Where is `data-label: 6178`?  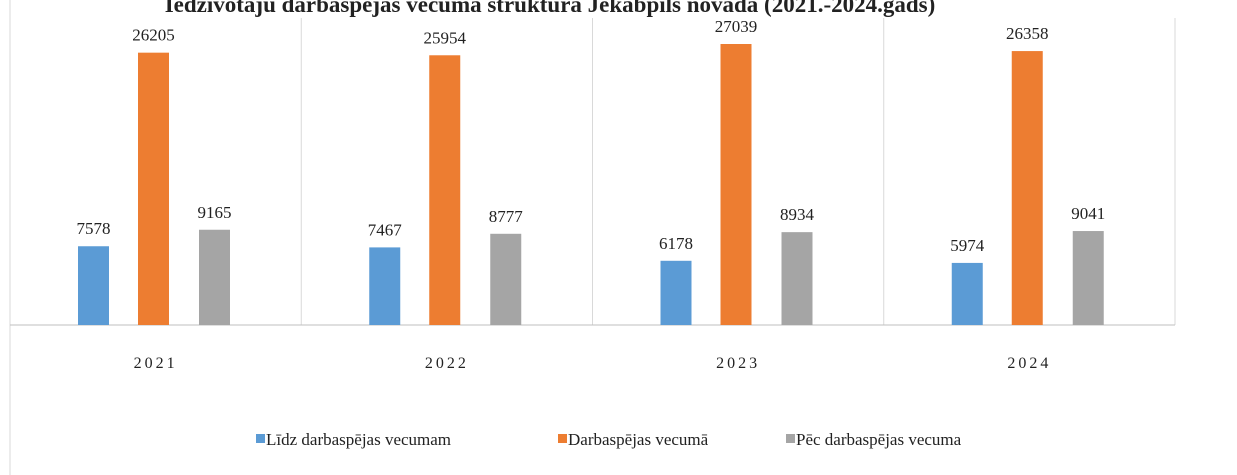 data-label: 6178 is located at coordinates (676, 243).